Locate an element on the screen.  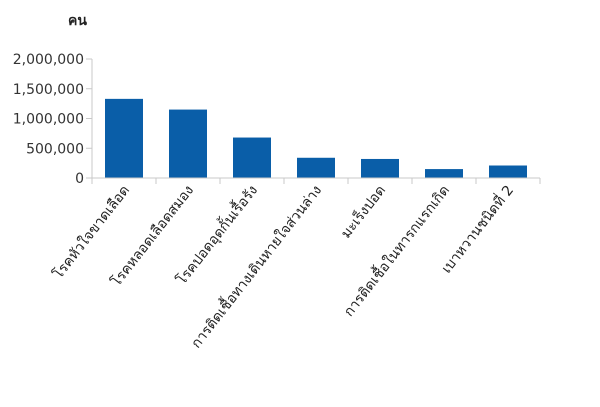
bars is located at coordinates (316, 138).